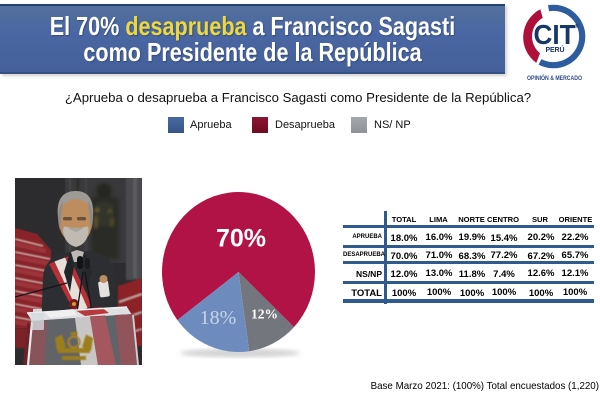 The height and width of the screenshot is (400, 600). Describe the element at coordinates (264, 314) in the screenshot. I see `svg-text: 12%` at that location.